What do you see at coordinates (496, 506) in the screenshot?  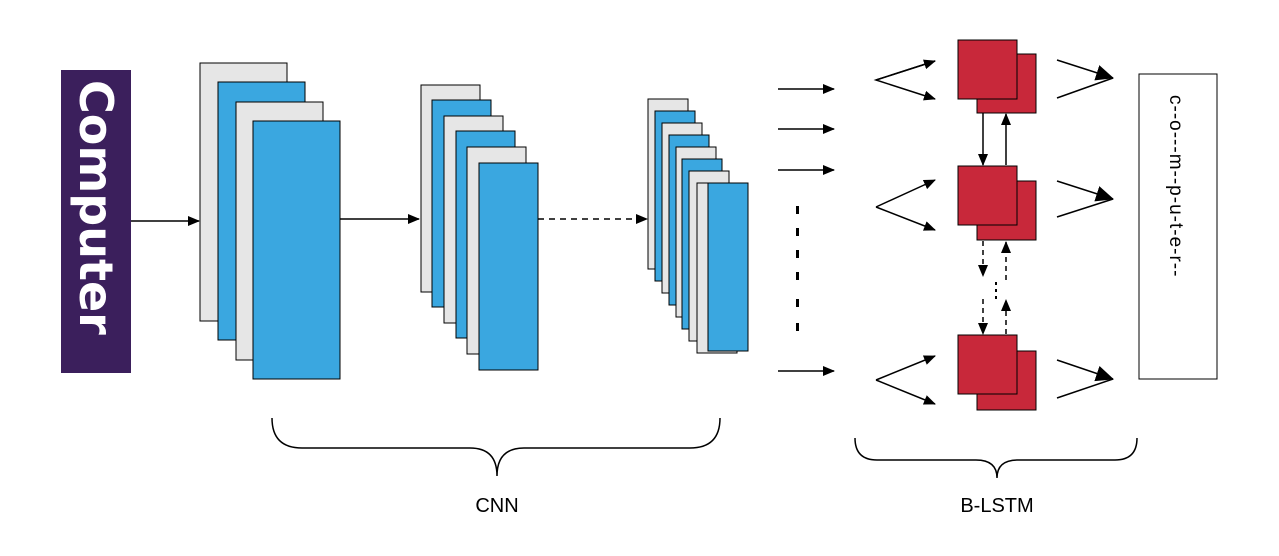 I see `cnn-label: CNN` at bounding box center [496, 506].